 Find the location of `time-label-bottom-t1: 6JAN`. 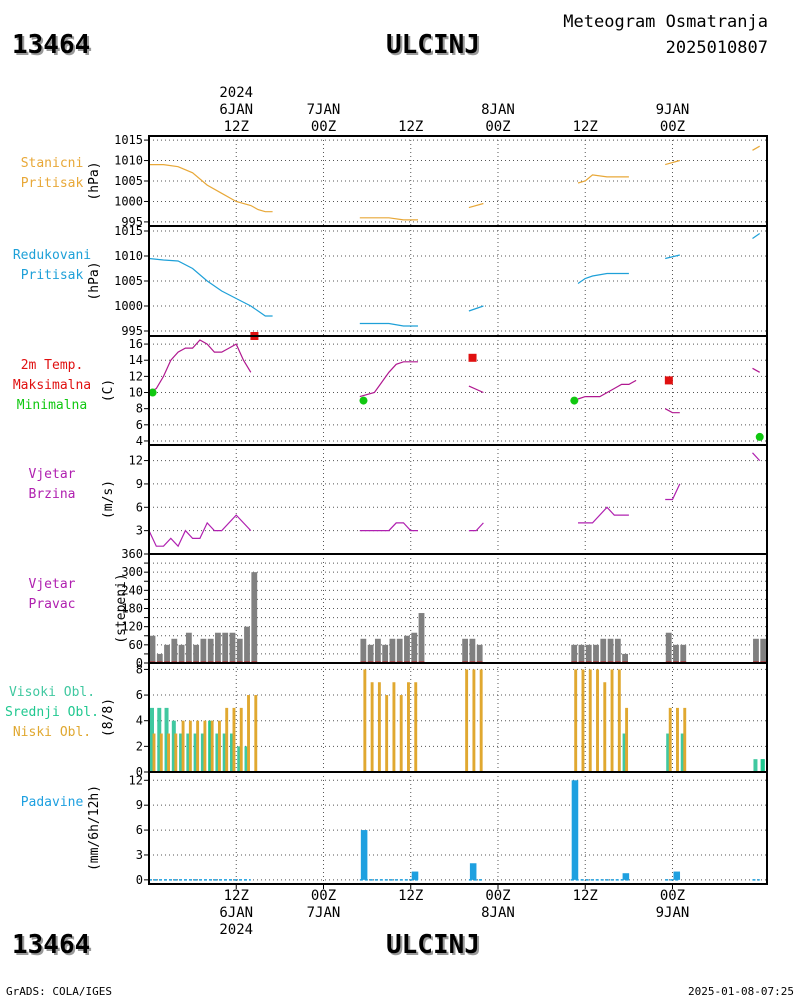

time-label-bottom-t1: 6JAN is located at coordinates (236, 913).